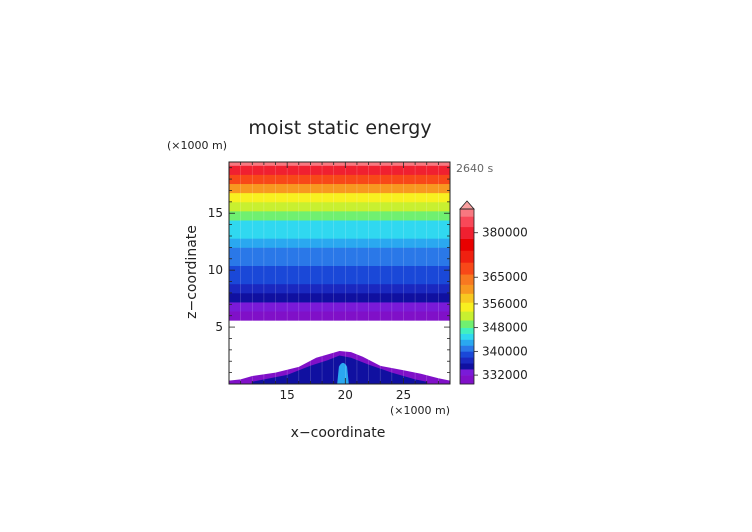  Describe the element at coordinates (287, 395) in the screenshot. I see `x-tick-label: 15` at that location.